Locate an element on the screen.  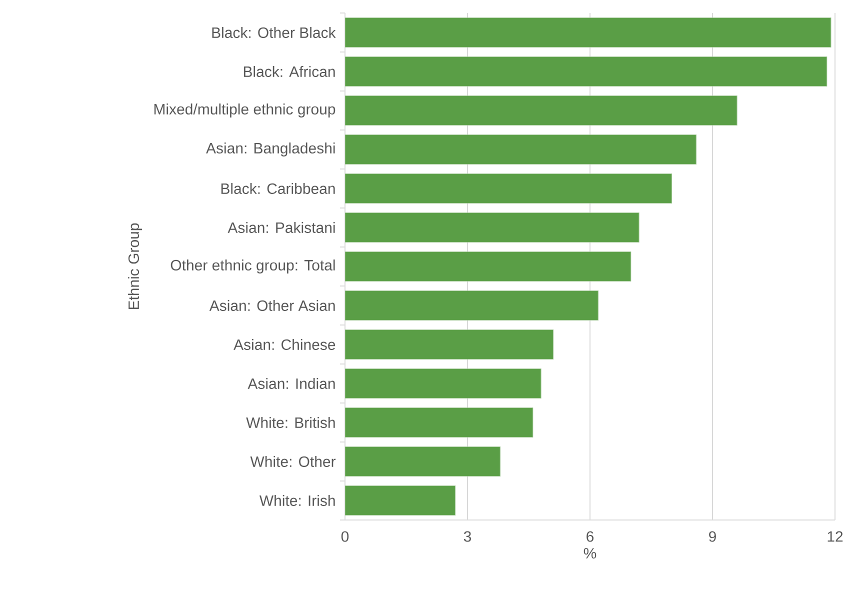
y-tick-label: Asian: Bangladeshi is located at coordinates (270, 149).